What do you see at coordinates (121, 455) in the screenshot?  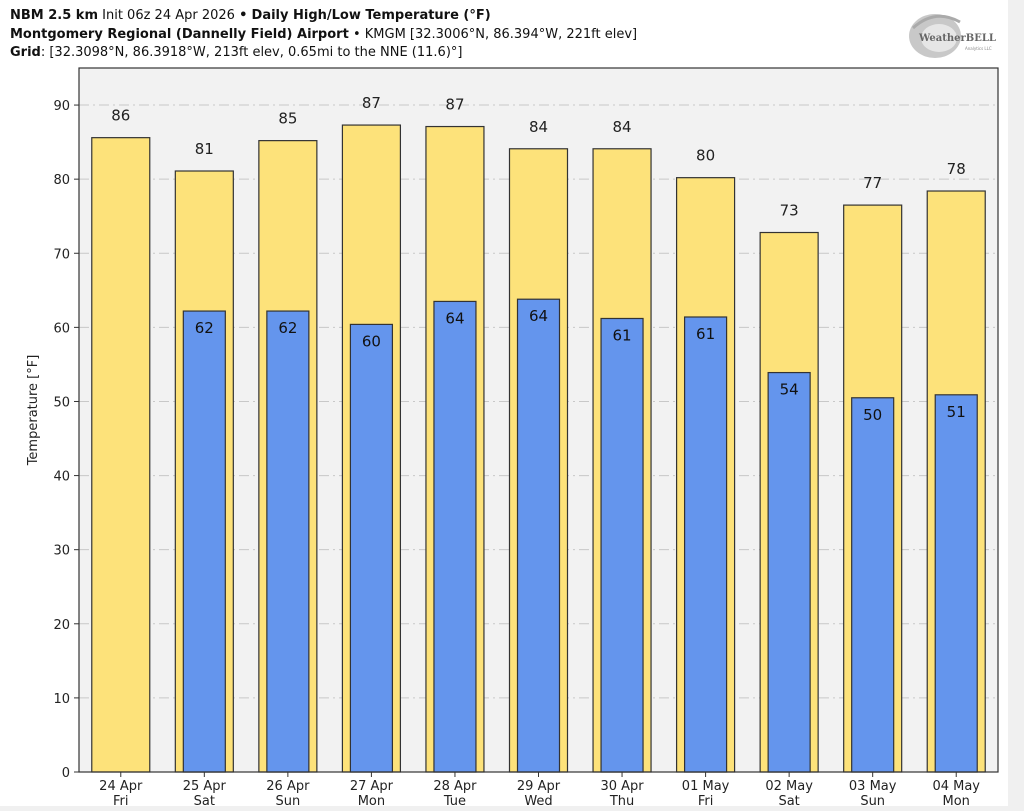 I see `high-bar` at bounding box center [121, 455].